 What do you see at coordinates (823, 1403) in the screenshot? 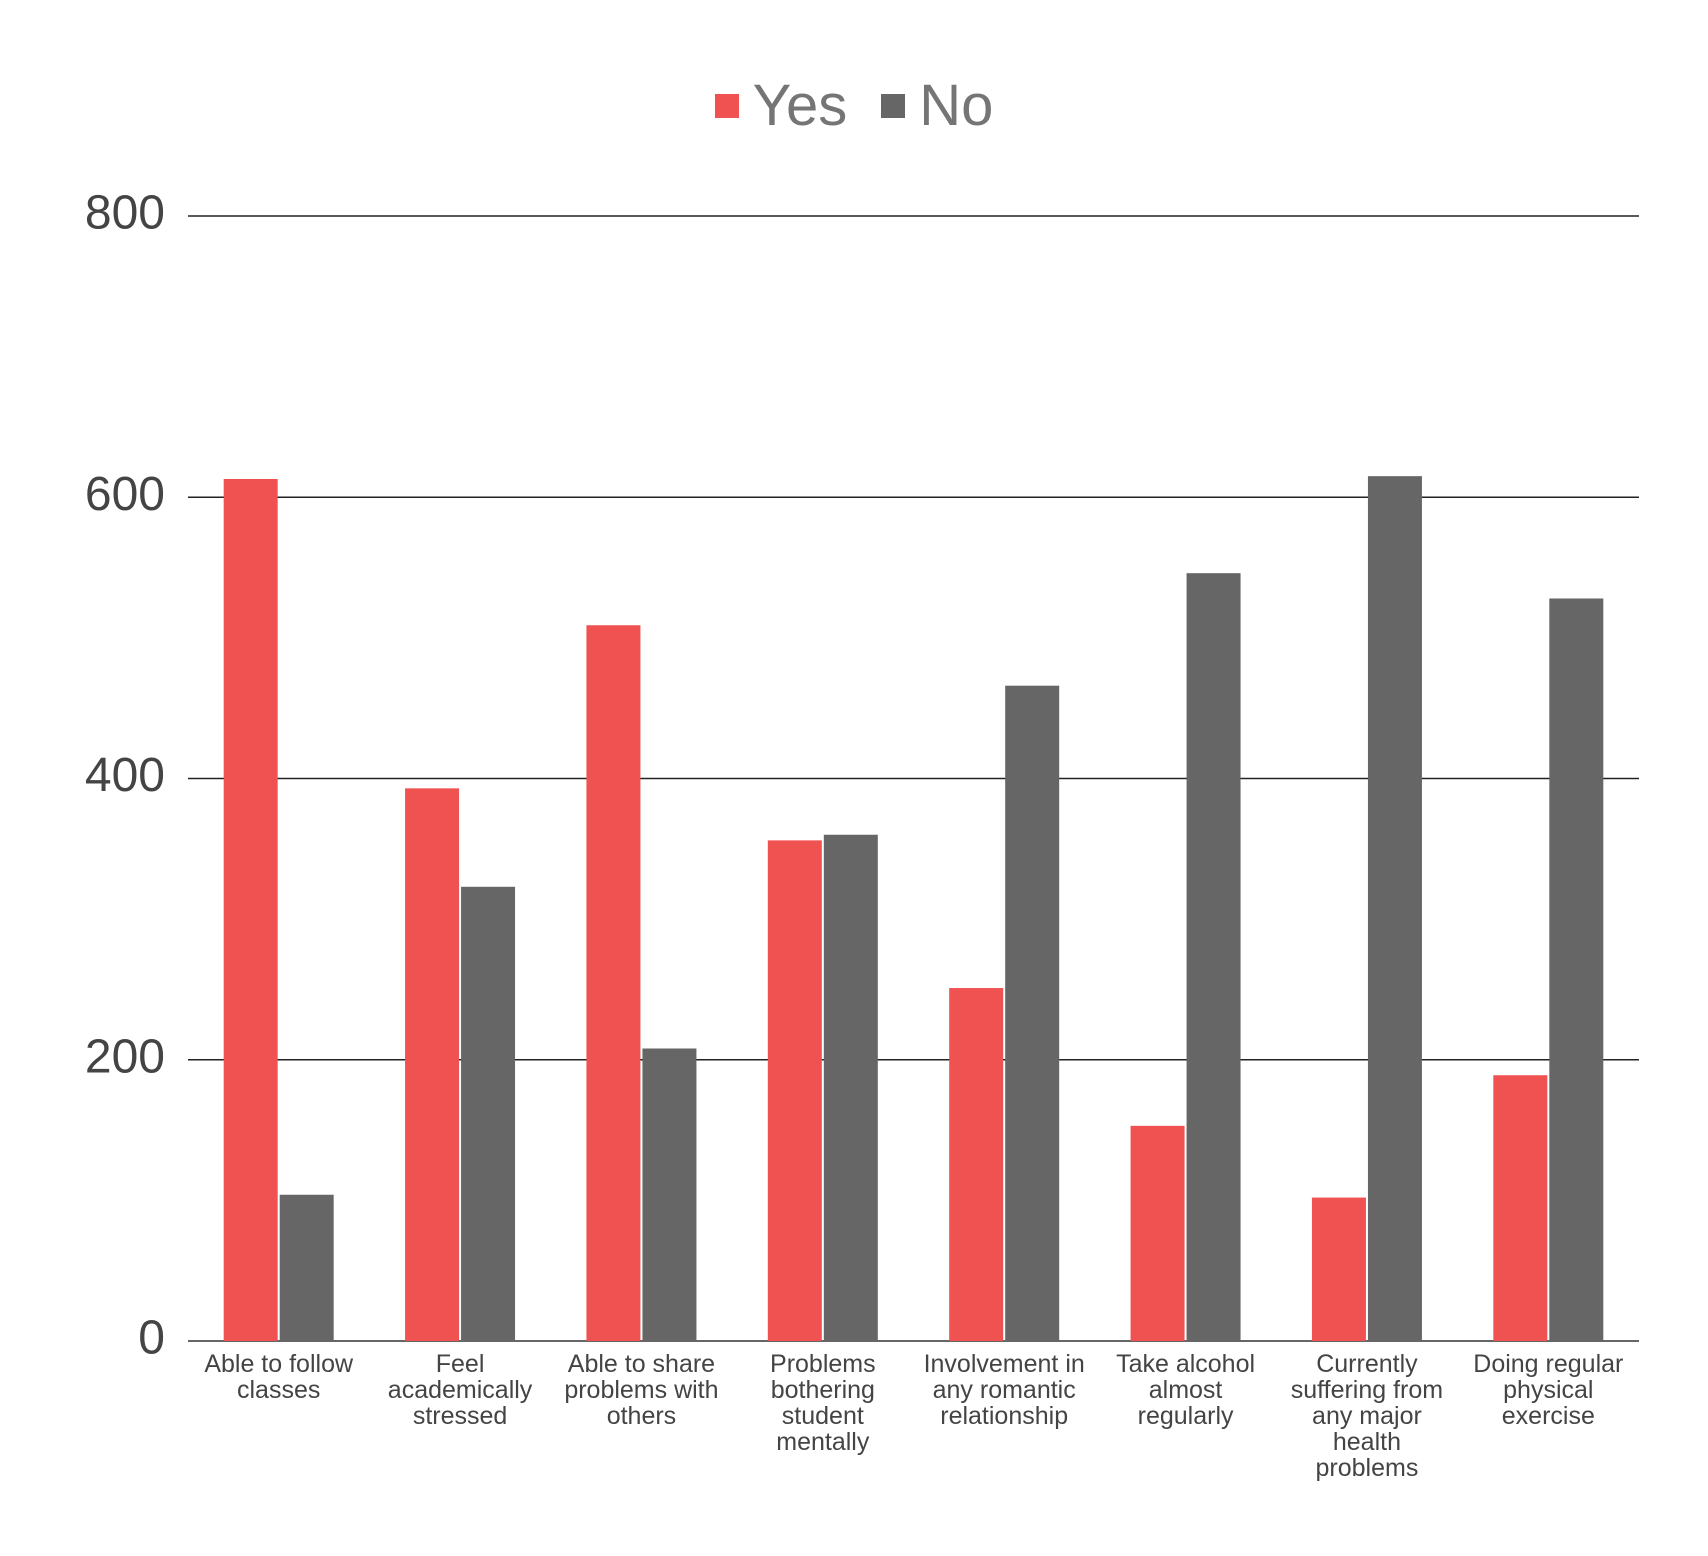
I see `x-tick-label: Problems bothering student mentally` at bounding box center [823, 1403].